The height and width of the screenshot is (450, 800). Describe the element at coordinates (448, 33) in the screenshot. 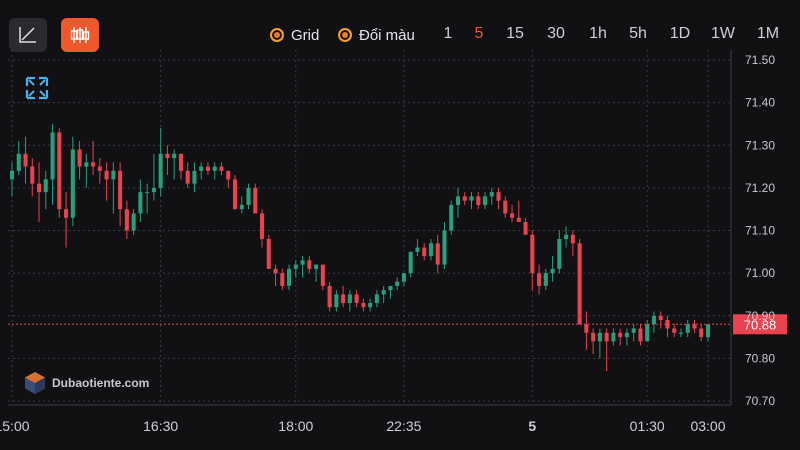

I see `timeframe-1: 1` at that location.